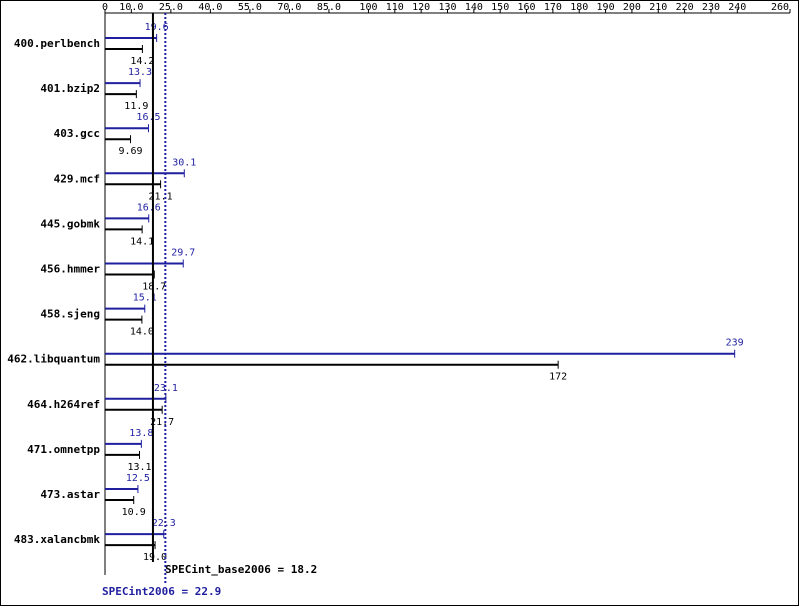 The width and height of the screenshot is (799, 606). What do you see at coordinates (70, 314) in the screenshot?
I see `category-label: 458.sjeng` at bounding box center [70, 314].